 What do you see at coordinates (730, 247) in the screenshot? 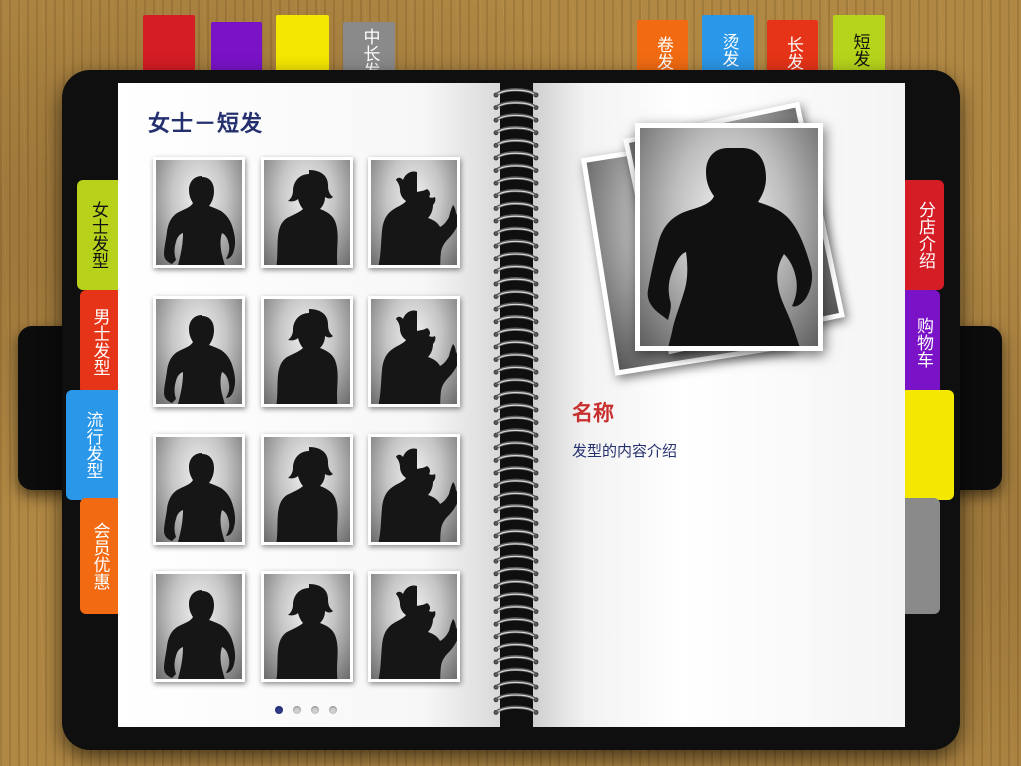
I see `featured-silhouette-icon` at bounding box center [730, 247].